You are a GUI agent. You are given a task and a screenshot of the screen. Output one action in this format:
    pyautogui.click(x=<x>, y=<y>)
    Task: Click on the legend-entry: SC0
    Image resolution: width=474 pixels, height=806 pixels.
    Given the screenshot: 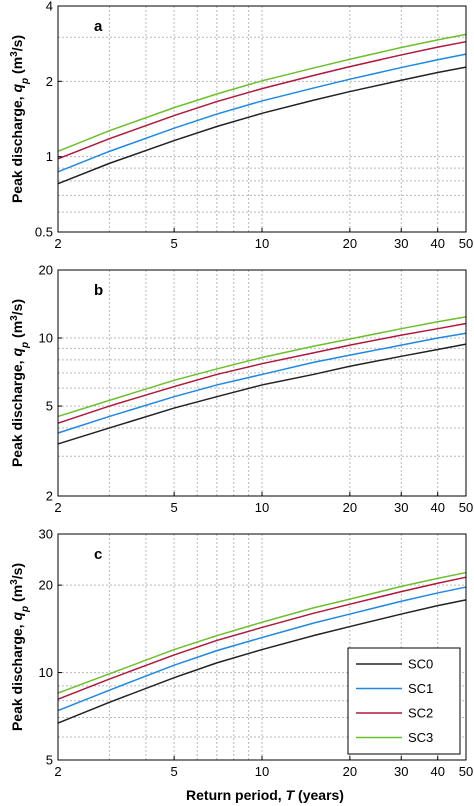 What is the action you would take?
    pyautogui.click(x=420, y=664)
    